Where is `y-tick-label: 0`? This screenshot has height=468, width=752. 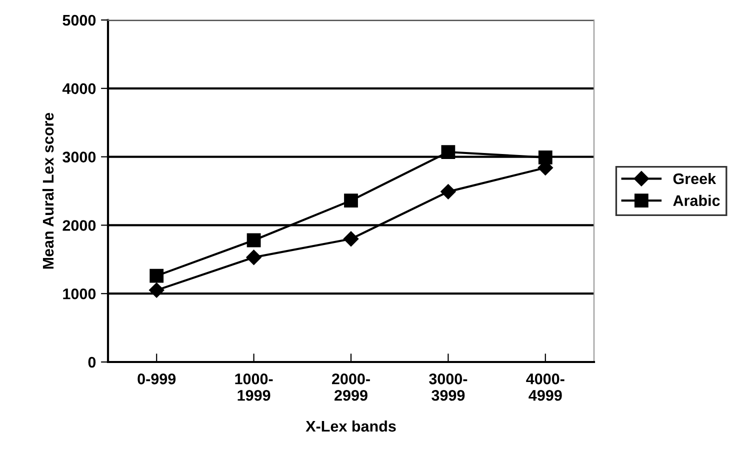 y-tick-label: 0 is located at coordinates (92, 362).